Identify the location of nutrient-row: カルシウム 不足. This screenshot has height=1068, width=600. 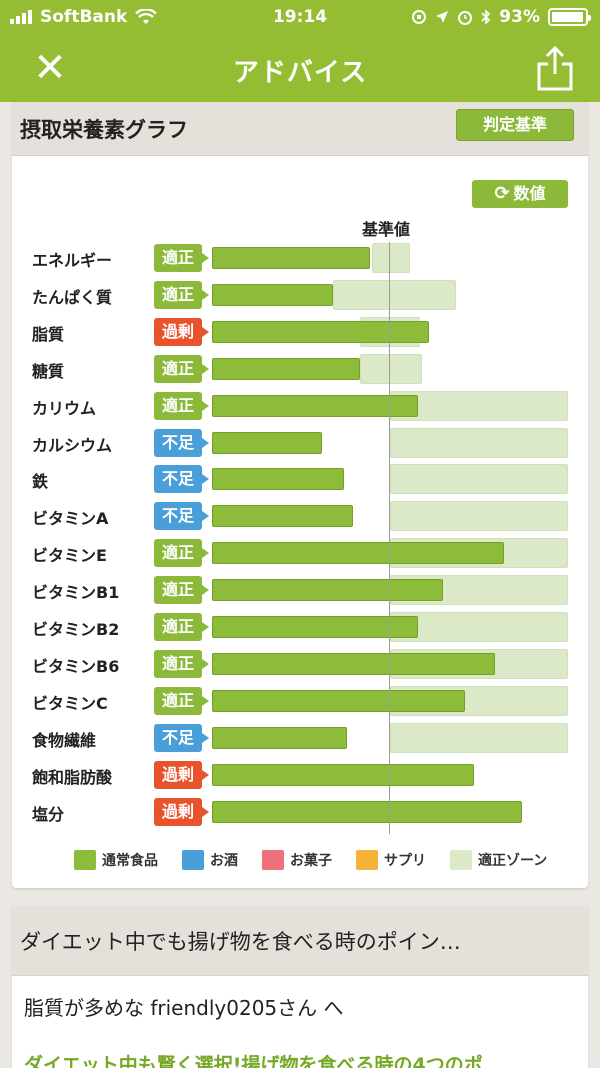
(300, 443).